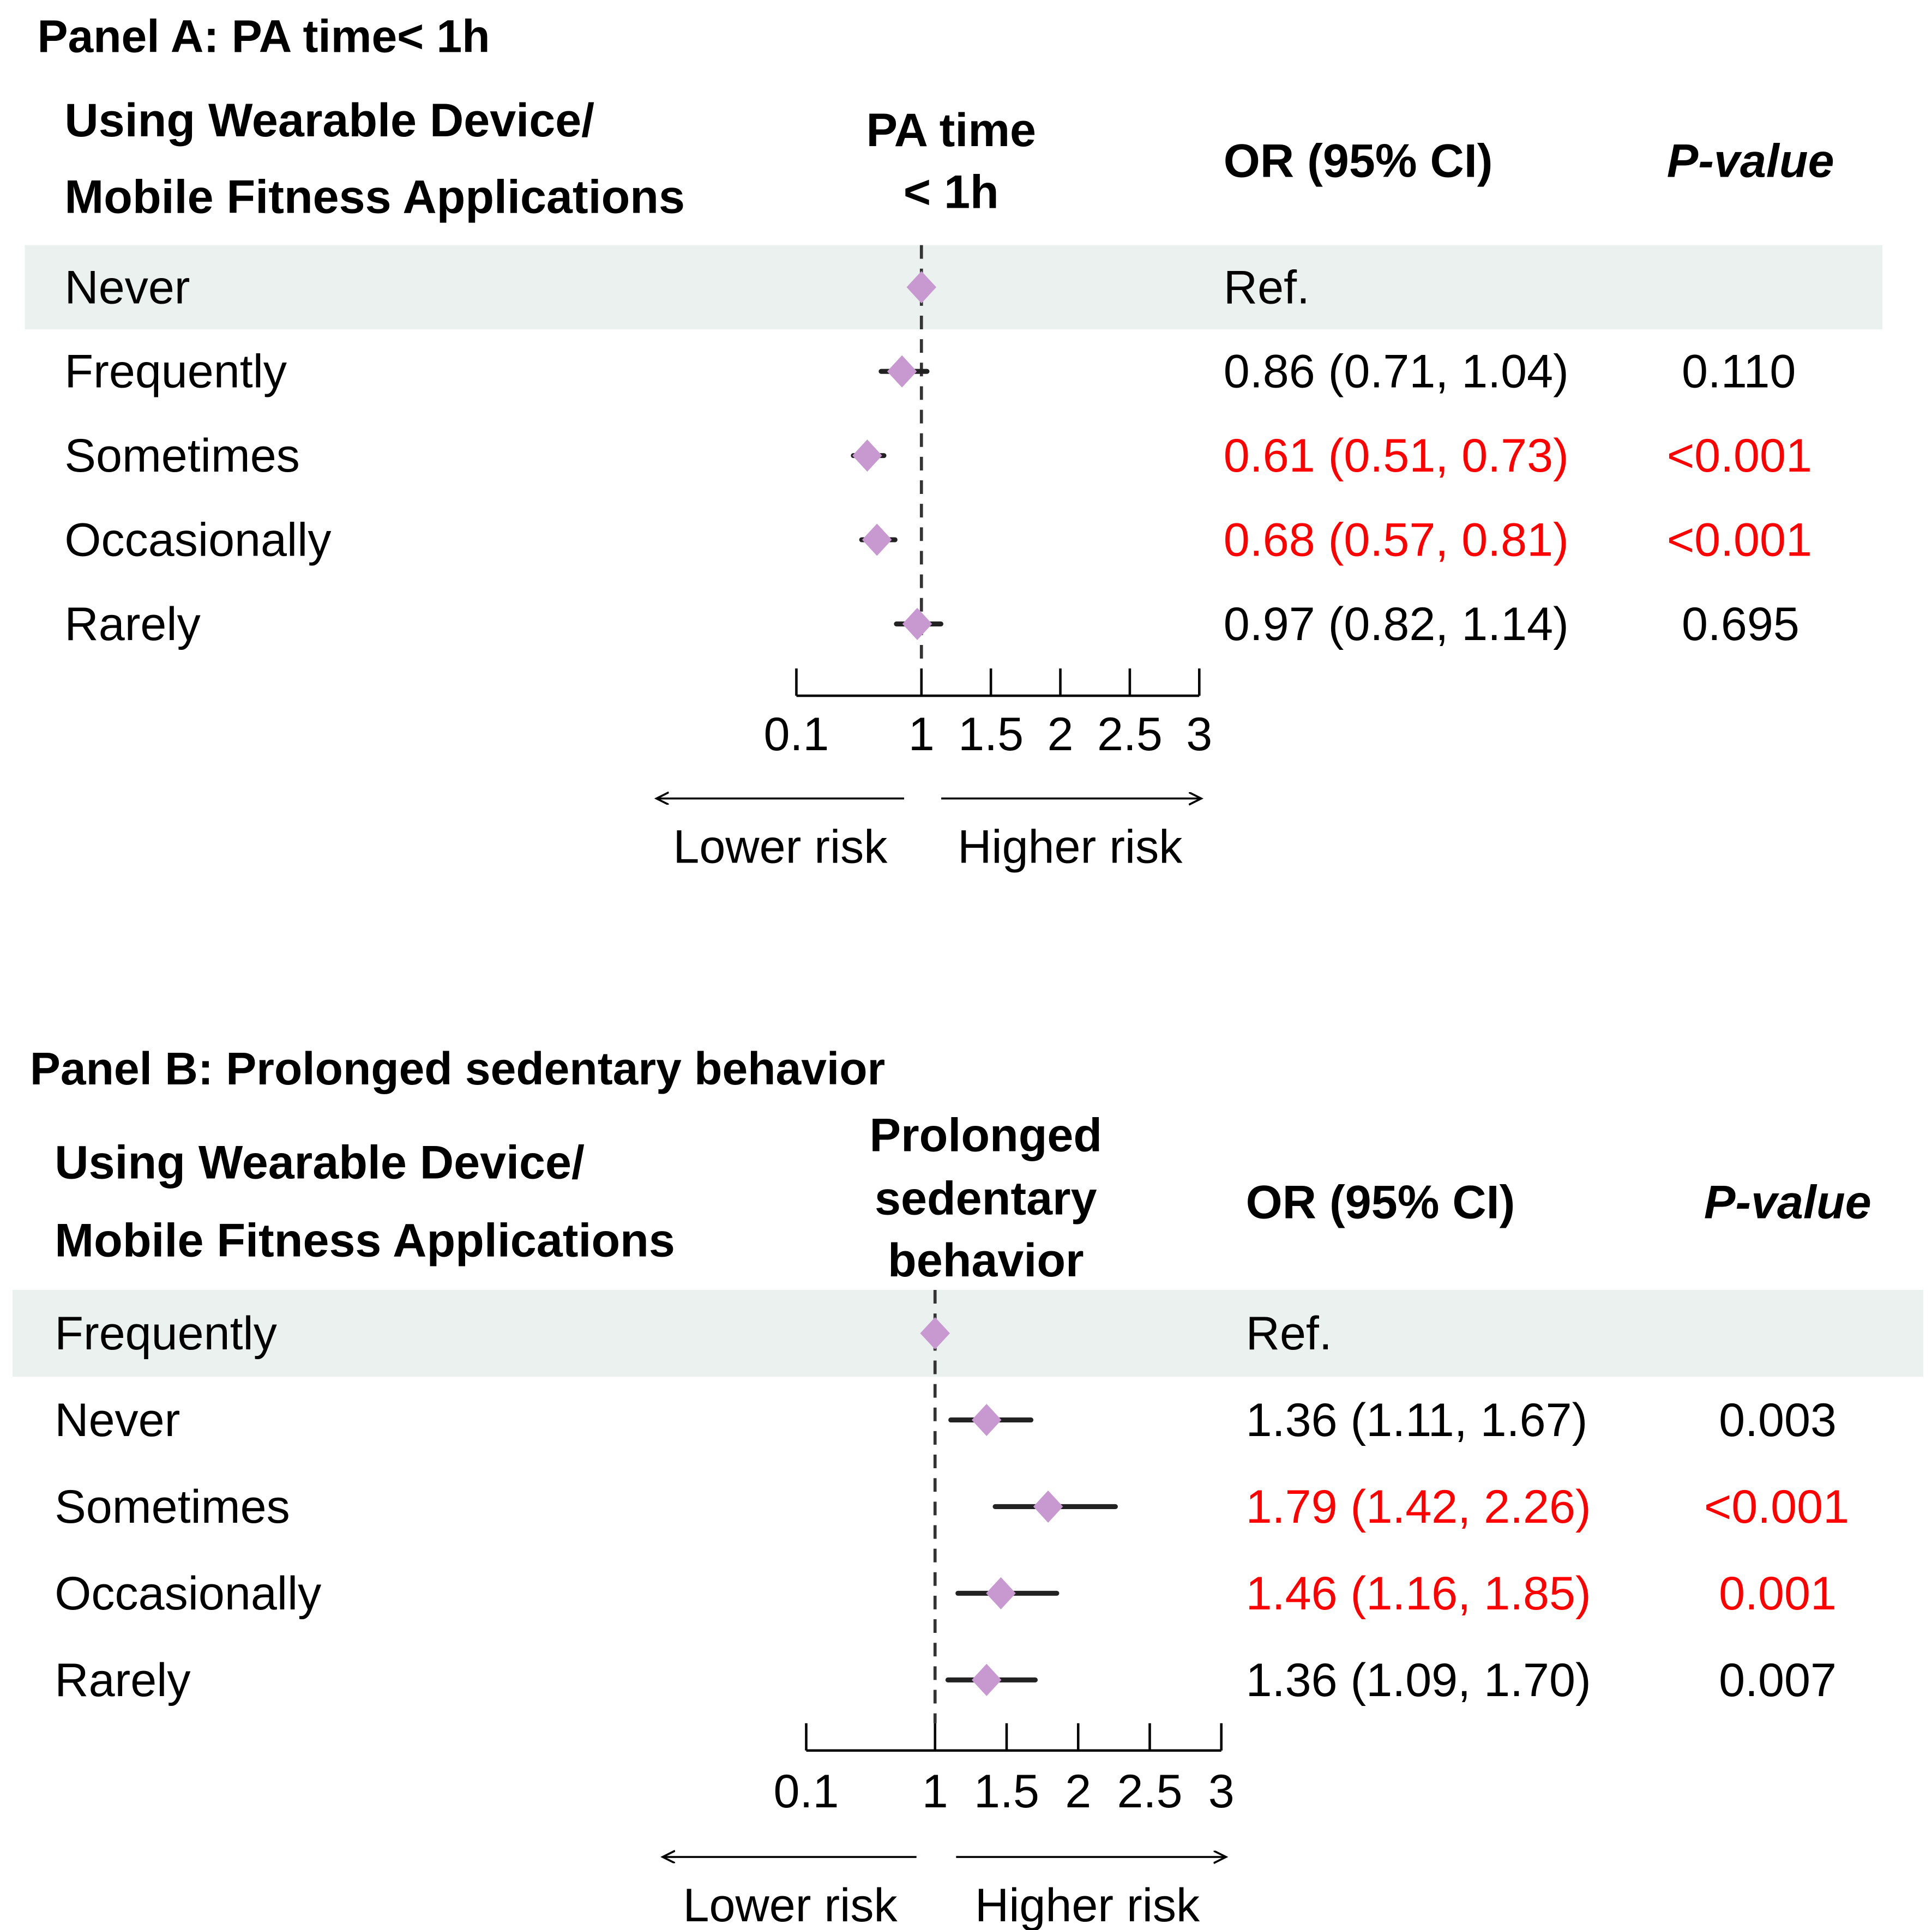 This screenshot has height=1930, width=1932. What do you see at coordinates (1417, 1420) in the screenshot?
I see `or-ci-value: 1.36 (1.11, 1.67)` at bounding box center [1417, 1420].